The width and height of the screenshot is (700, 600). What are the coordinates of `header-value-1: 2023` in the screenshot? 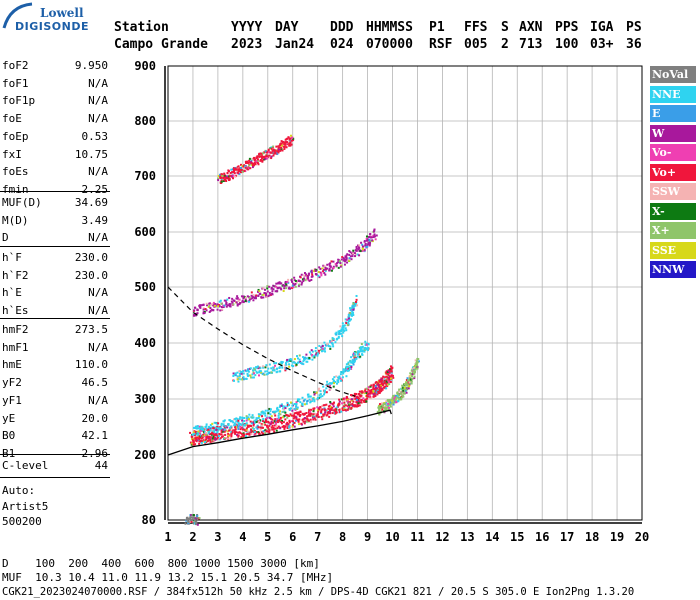 It's located at (247, 44).